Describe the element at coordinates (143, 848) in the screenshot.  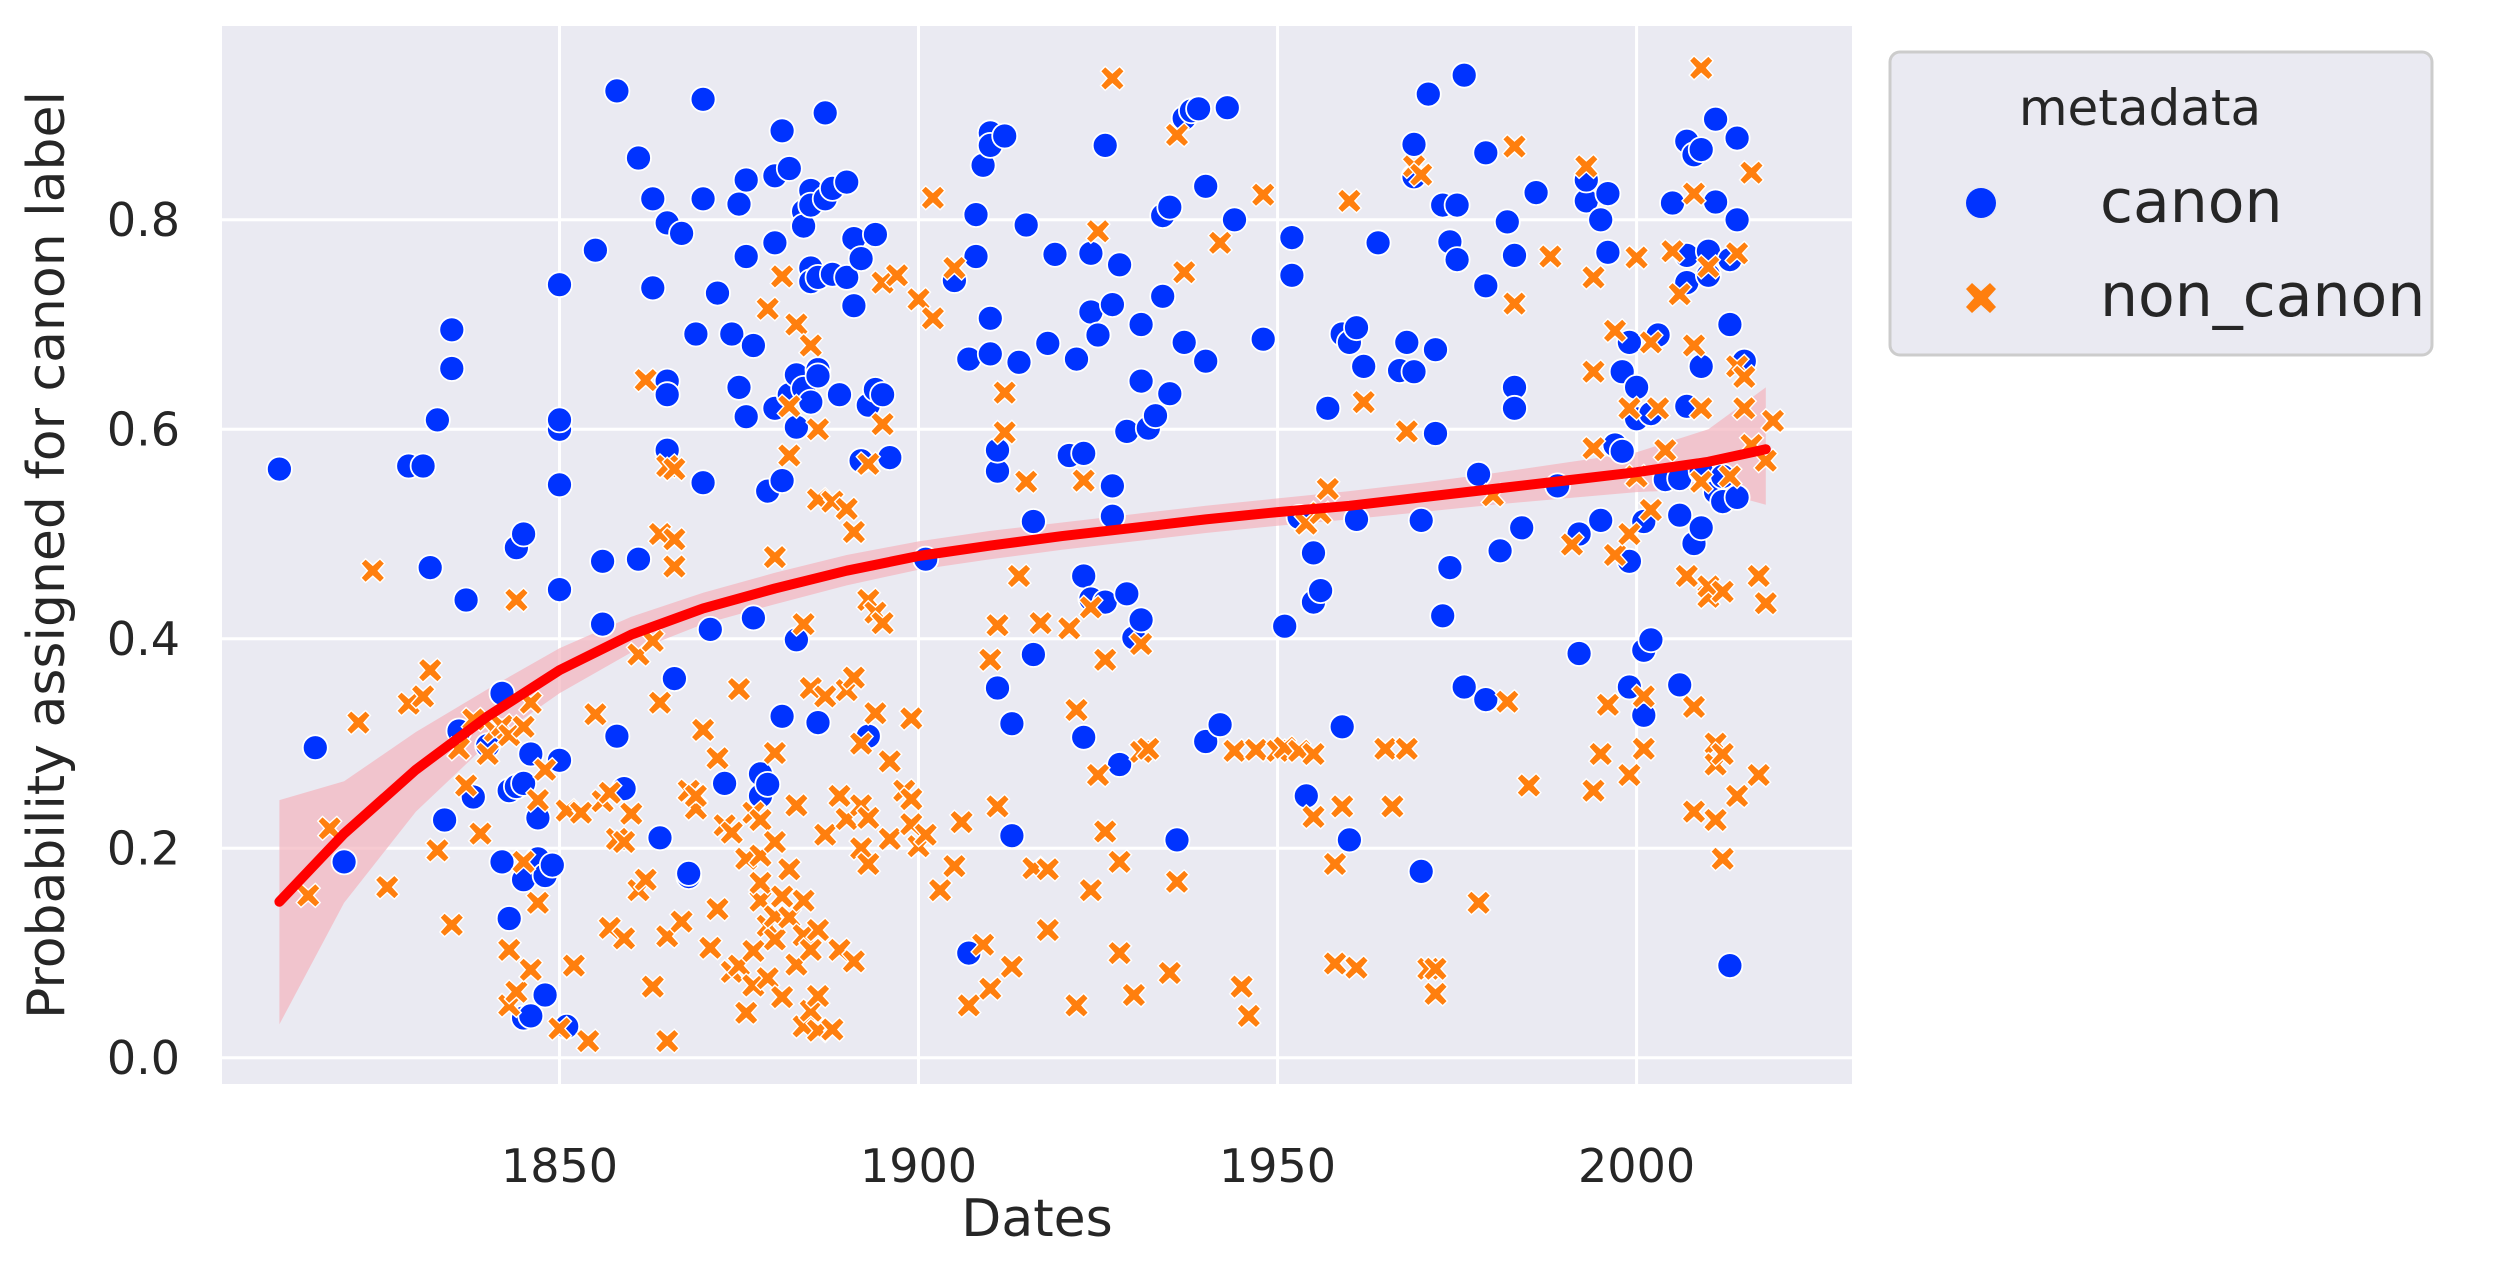
I see `y-tick-label: 0.2` at that location.